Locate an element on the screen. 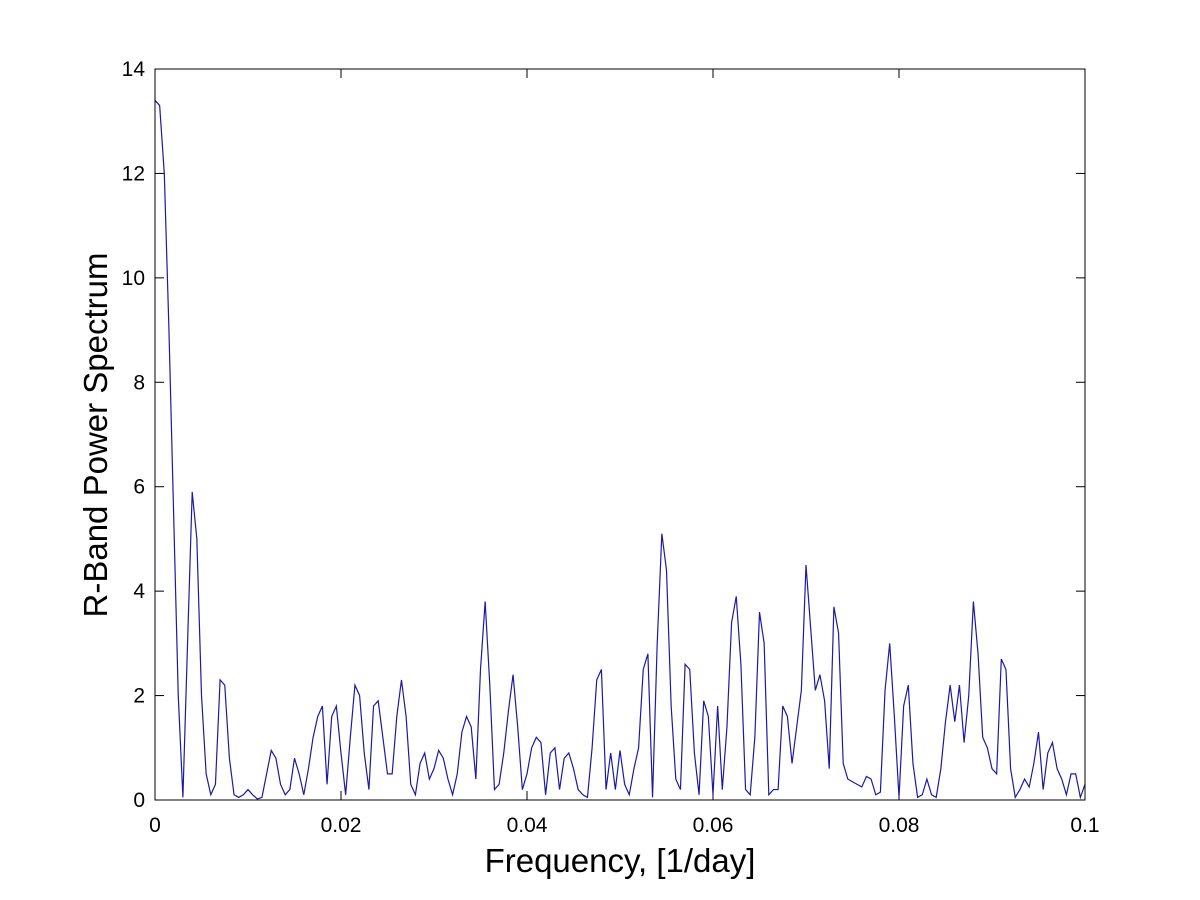 This screenshot has height=900, width=1200. x-tick-label: 0.06 is located at coordinates (713, 825).